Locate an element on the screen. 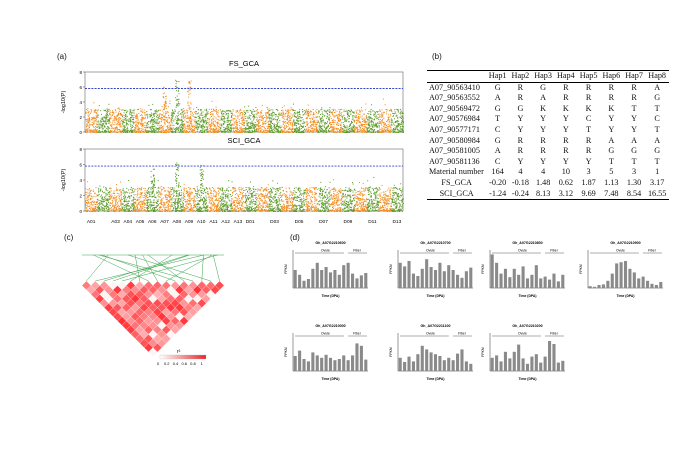  y-tick-label: 4 is located at coordinates (80, 180).